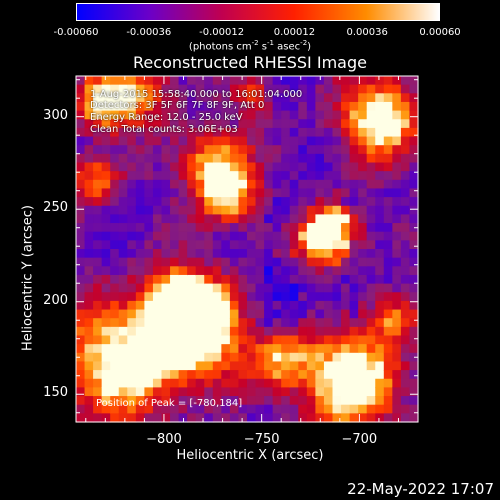 This screenshot has height=500, width=500. What do you see at coordinates (55, 393) in the screenshot?
I see `y-tick-label: 150` at bounding box center [55, 393].